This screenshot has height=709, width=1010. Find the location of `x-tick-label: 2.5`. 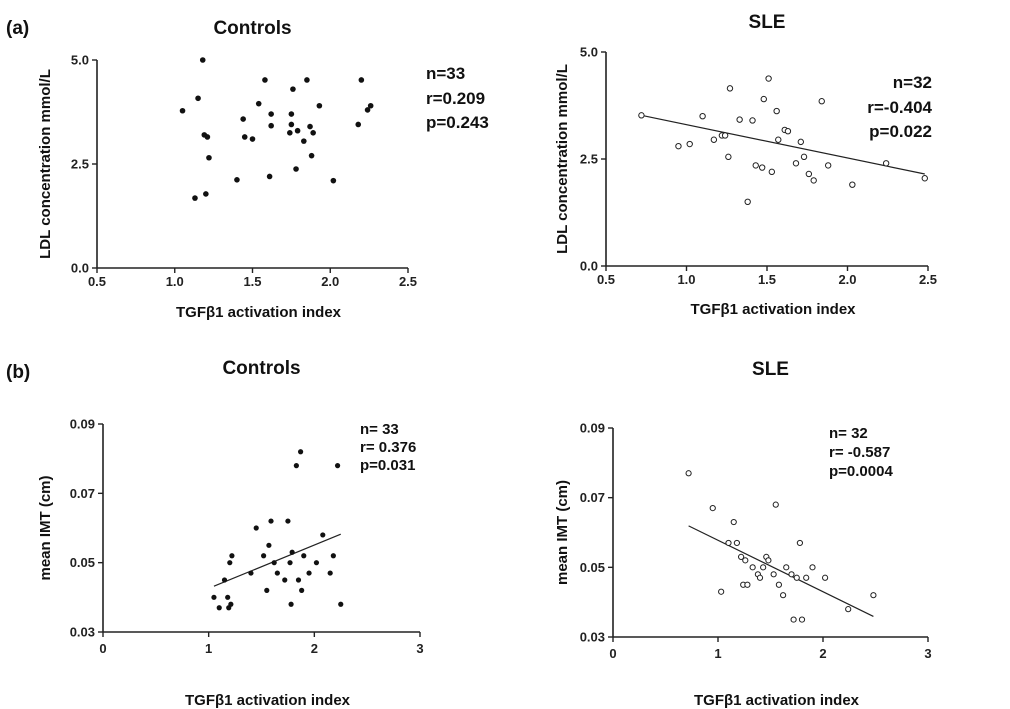

x-tick-label: 2.5 is located at coordinates (928, 279).